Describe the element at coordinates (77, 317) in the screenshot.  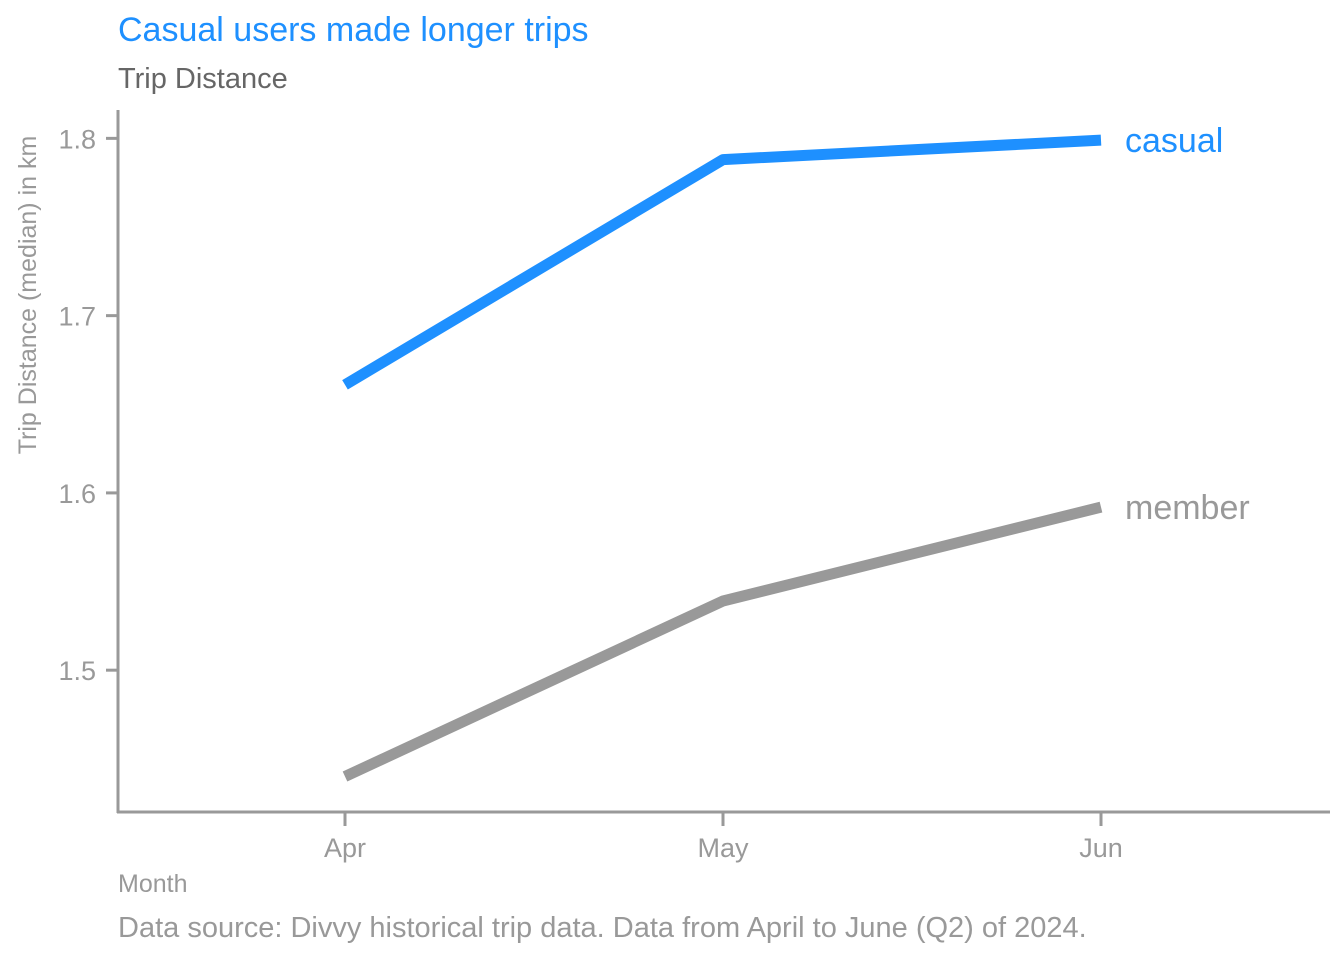
I see `y-tick-label: 1.7` at that location.